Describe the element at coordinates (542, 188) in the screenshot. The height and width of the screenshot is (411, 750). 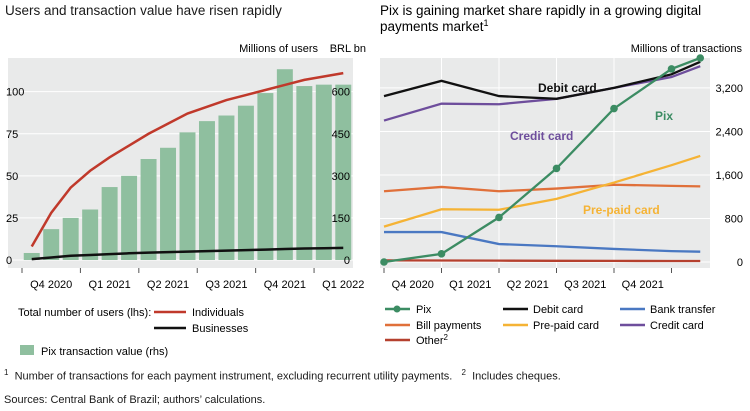
I see `line-bill-payments` at that location.